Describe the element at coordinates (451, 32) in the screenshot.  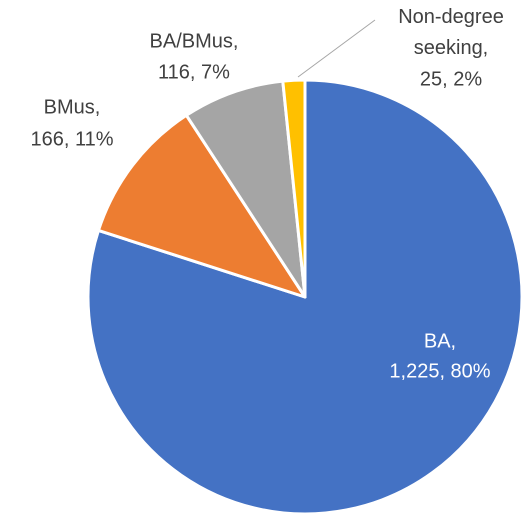
I see `category-label: Non-degree seeking,` at that location.